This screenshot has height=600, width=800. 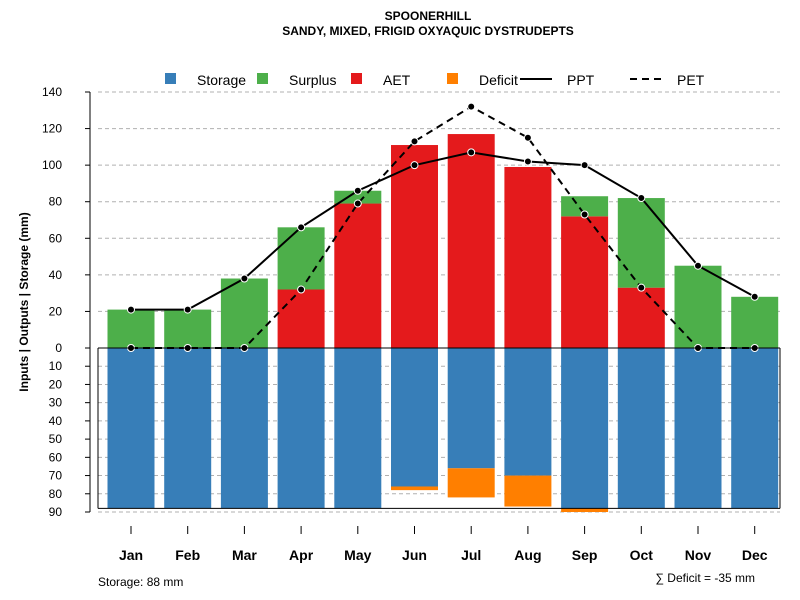 What do you see at coordinates (414, 555) in the screenshot?
I see `x-tick-label-jun: Jun` at bounding box center [414, 555].